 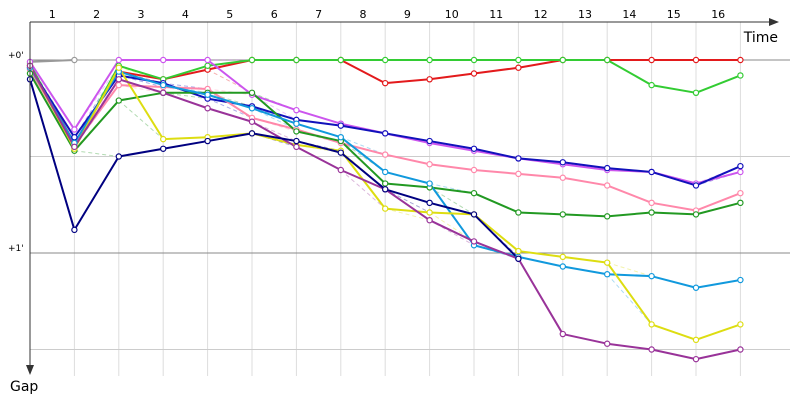 I want to click on x-tick-labels: 1 2 3 4 5 6 7 8 9 10 11 12 13 14 15 16, so click(x=387, y=14).